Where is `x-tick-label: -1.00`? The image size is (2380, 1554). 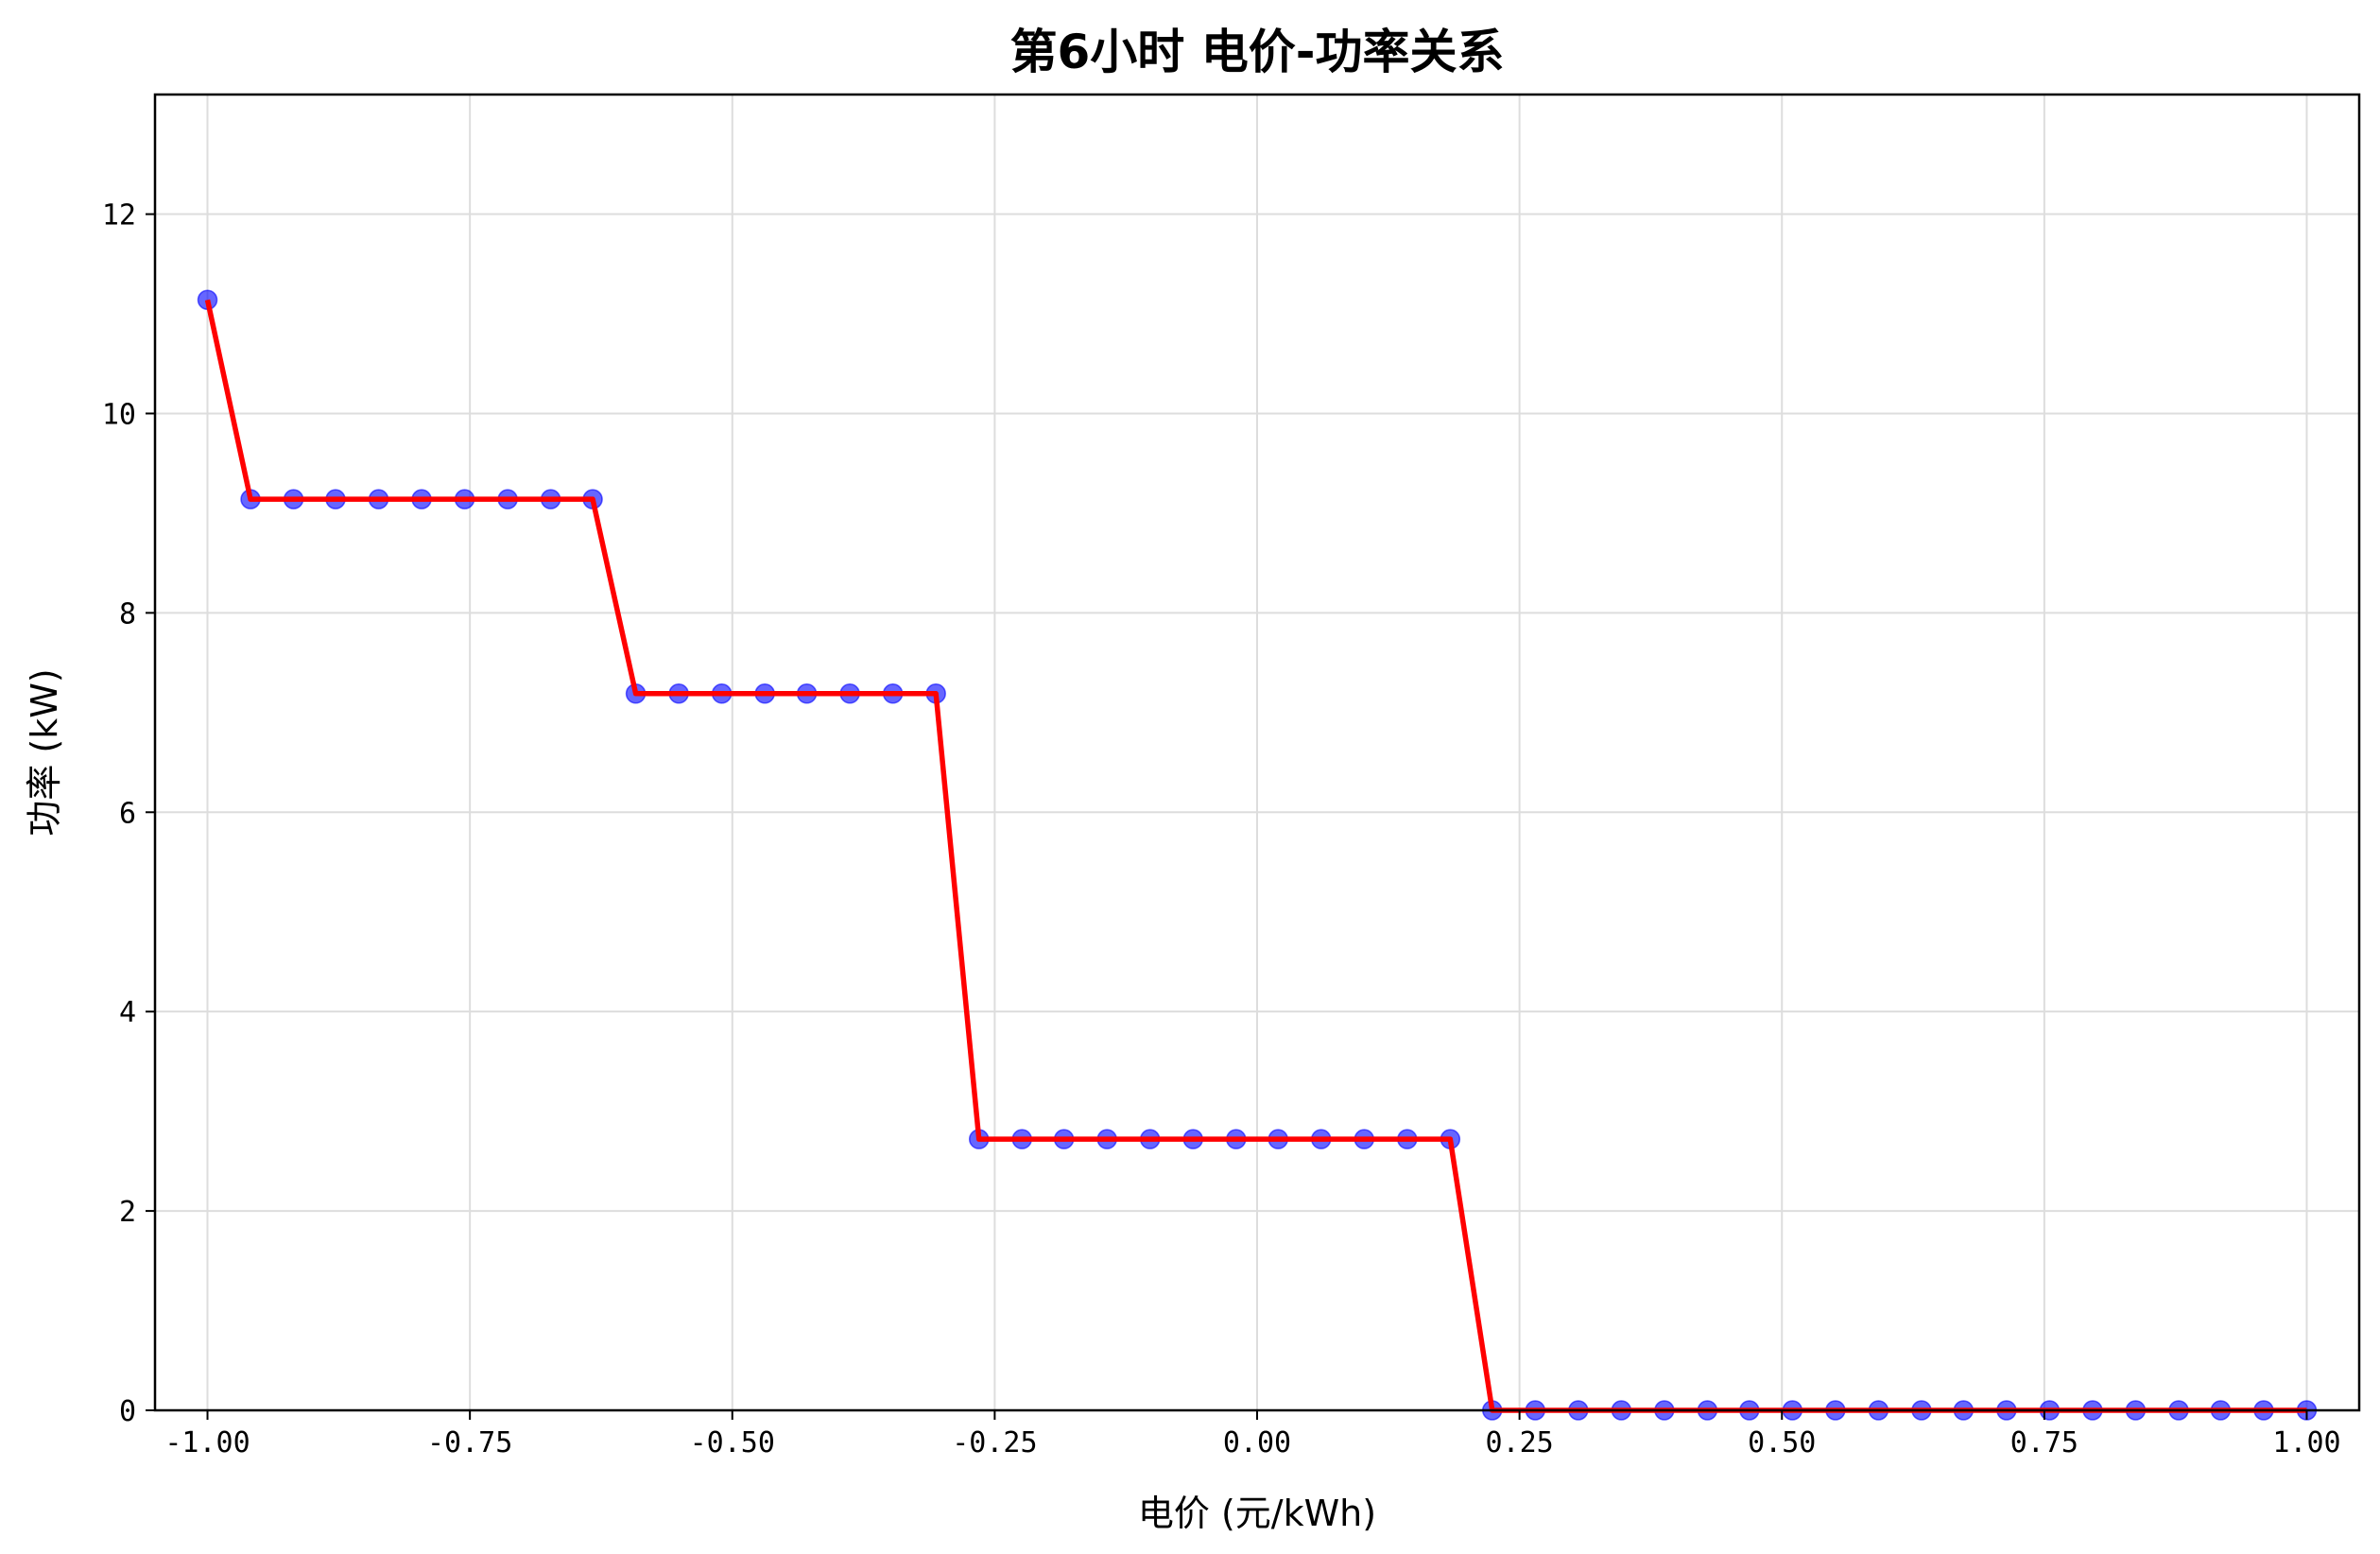
x-tick-label: -1.00 is located at coordinates (207, 1442).